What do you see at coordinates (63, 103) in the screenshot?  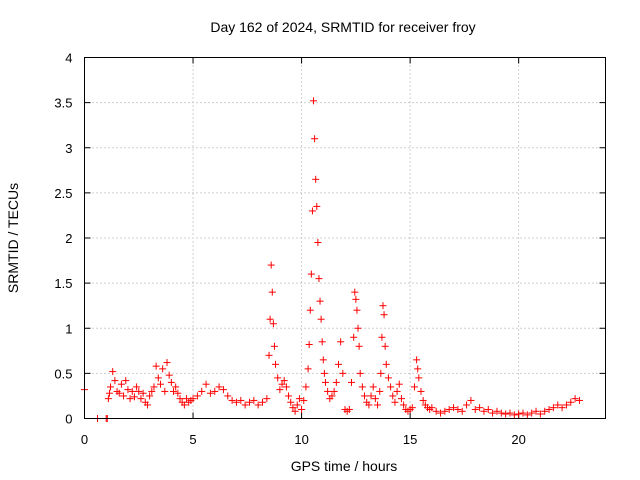 I see `y-tick-label: 3.5` at bounding box center [63, 103].